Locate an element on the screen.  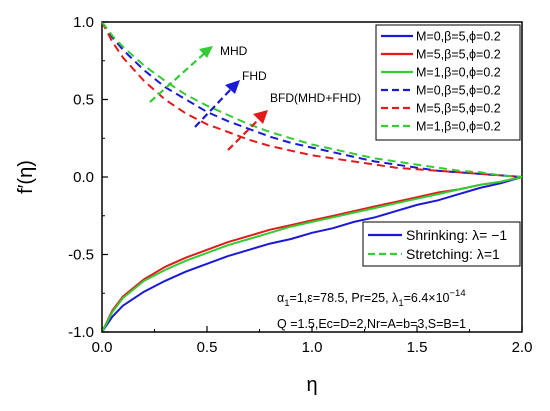
y-tick-label-1: -0.5 is located at coordinates (81, 255).